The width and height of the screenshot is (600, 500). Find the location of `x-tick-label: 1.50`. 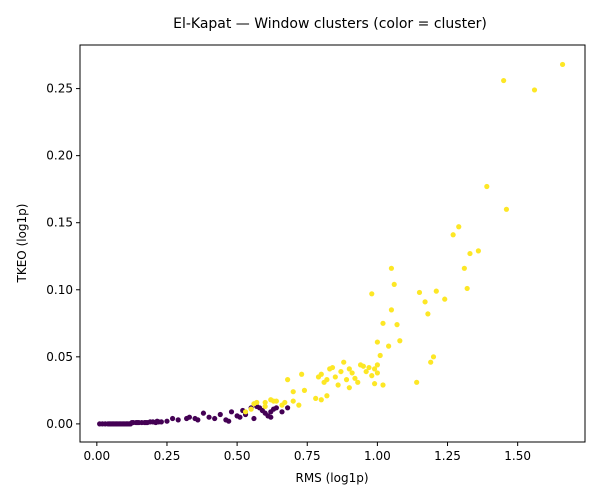

x-tick-label: 1.50 is located at coordinates (517, 456).